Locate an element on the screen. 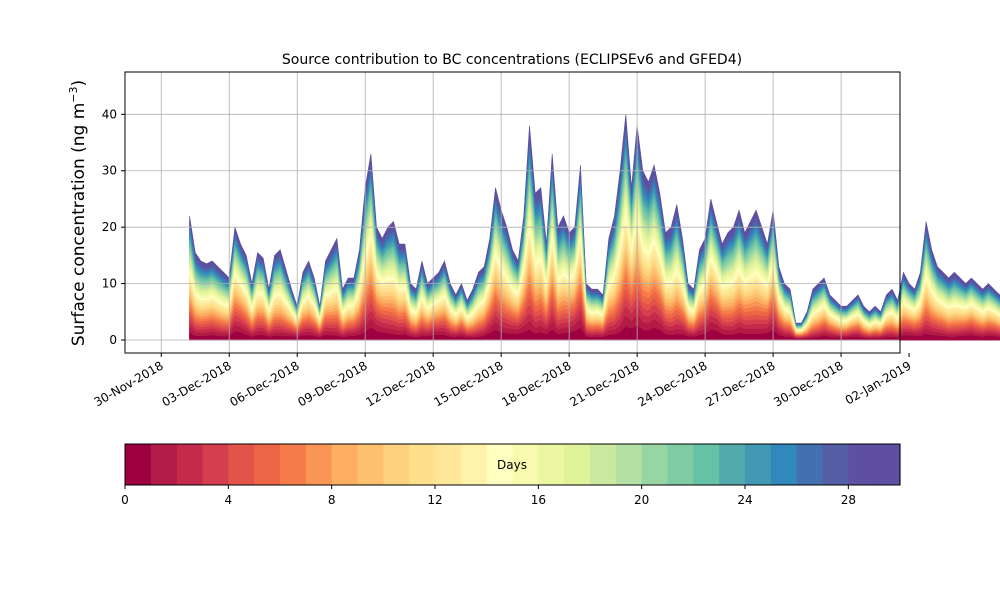  x-tick-label: 12-Dec-2018 is located at coordinates (400, 383).